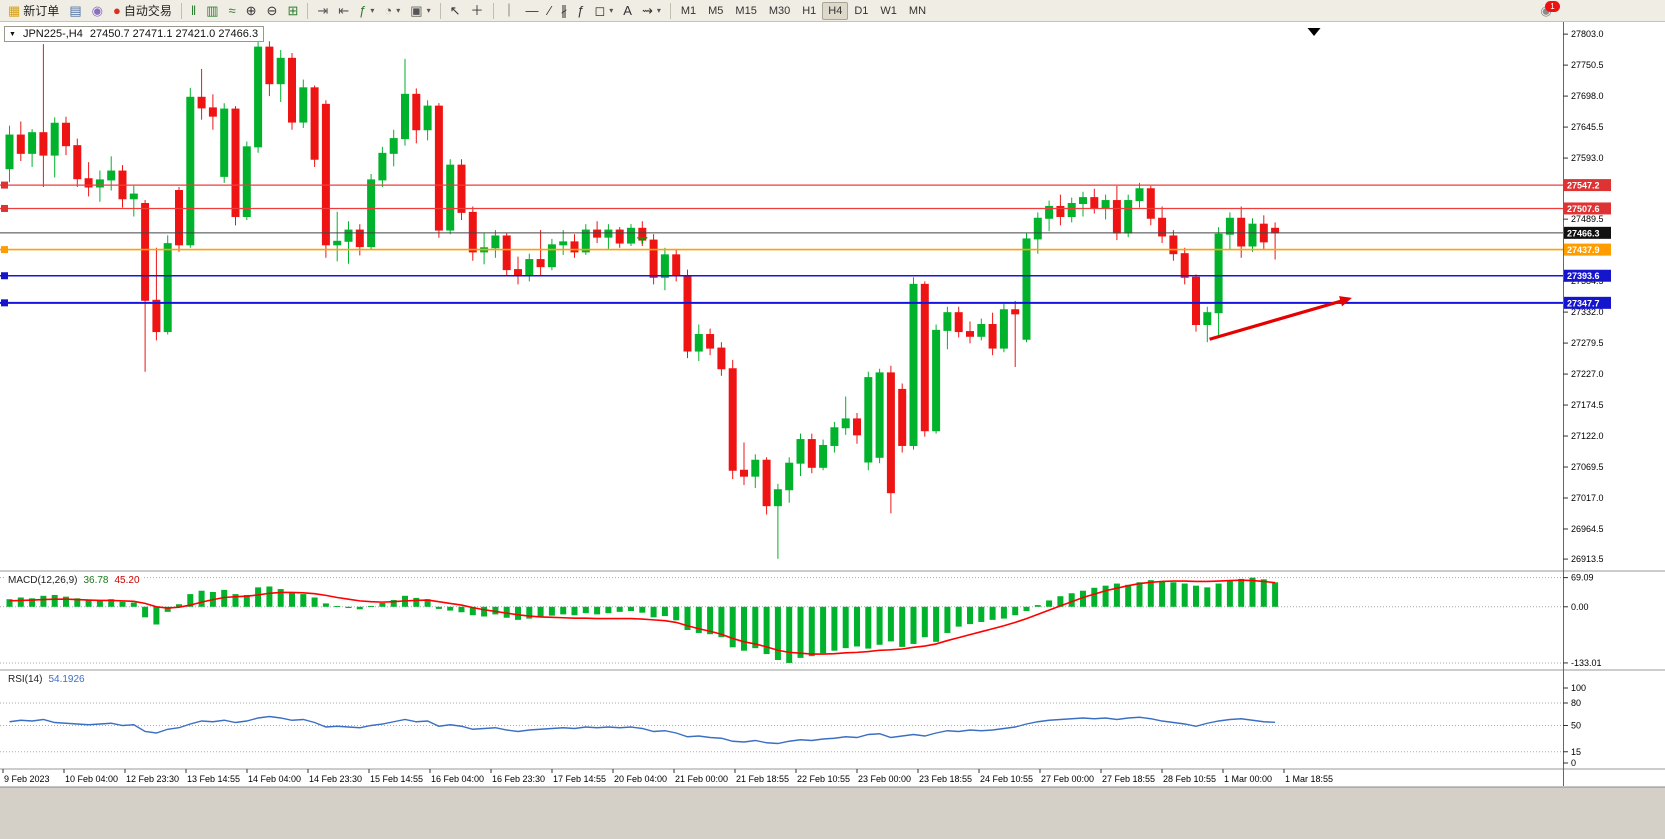 This screenshot has width=1665, height=839. Describe the element at coordinates (1278, 319) in the screenshot. I see `trend-arrow` at that location.